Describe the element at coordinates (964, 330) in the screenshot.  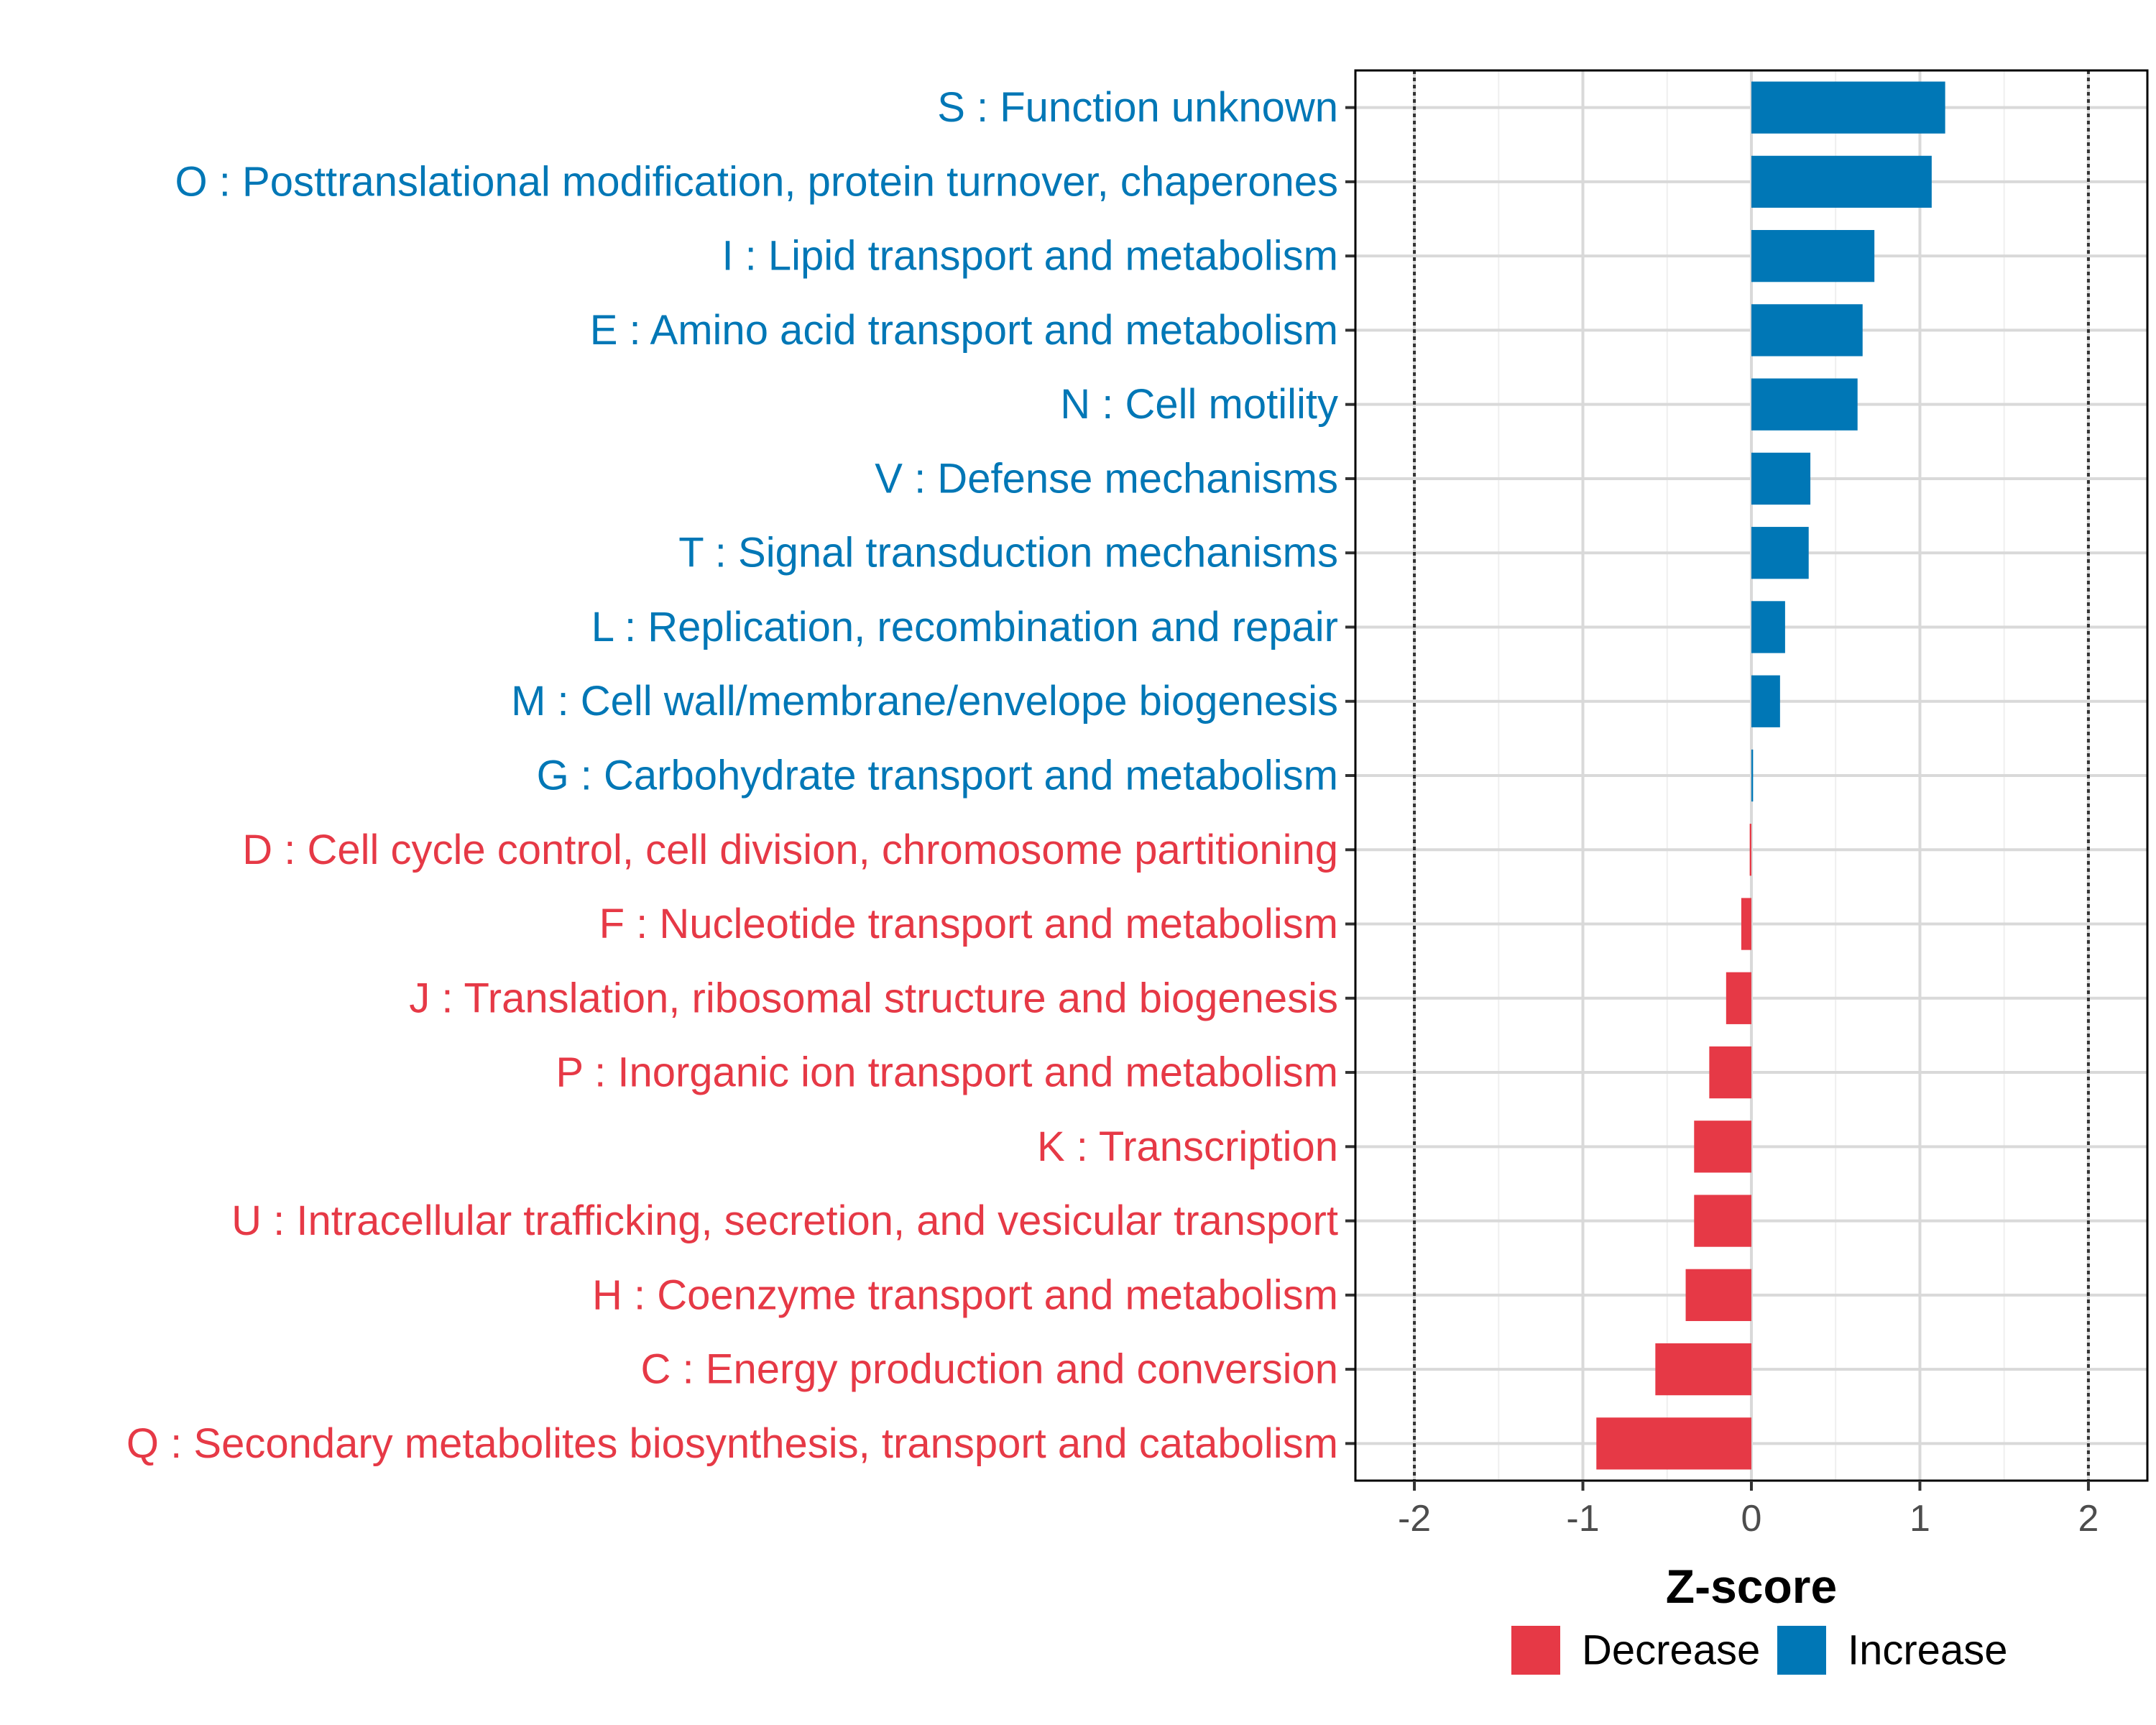
I see `category-label: E : Amino acid transport and metabolism` at that location.